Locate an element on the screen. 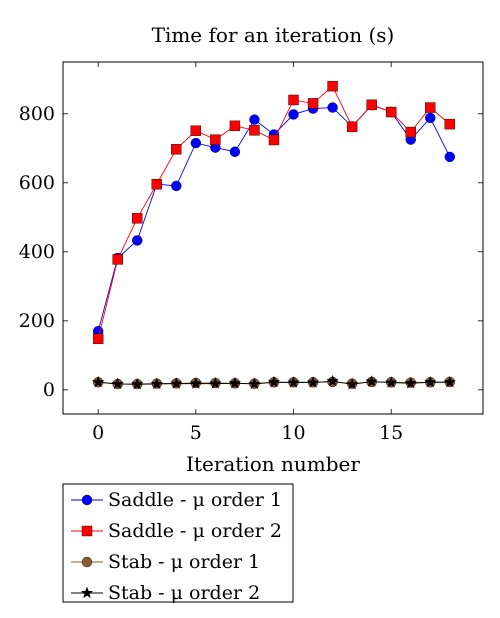 The image size is (500, 618). y-tick-label: 600 is located at coordinates (37, 183).